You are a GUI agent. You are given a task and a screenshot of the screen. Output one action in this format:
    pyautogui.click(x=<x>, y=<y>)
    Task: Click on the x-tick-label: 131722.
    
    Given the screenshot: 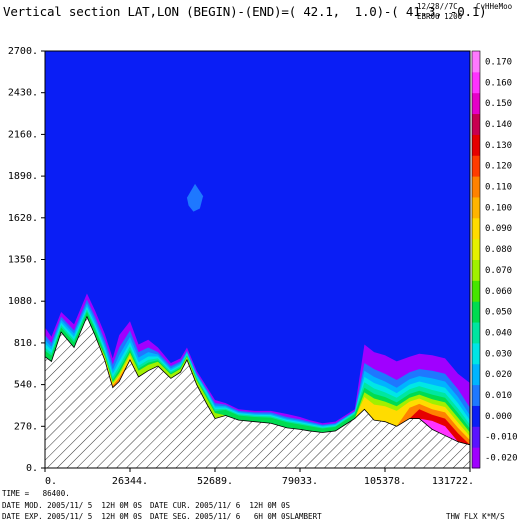 What is the action you would take?
    pyautogui.click(x=453, y=481)
    